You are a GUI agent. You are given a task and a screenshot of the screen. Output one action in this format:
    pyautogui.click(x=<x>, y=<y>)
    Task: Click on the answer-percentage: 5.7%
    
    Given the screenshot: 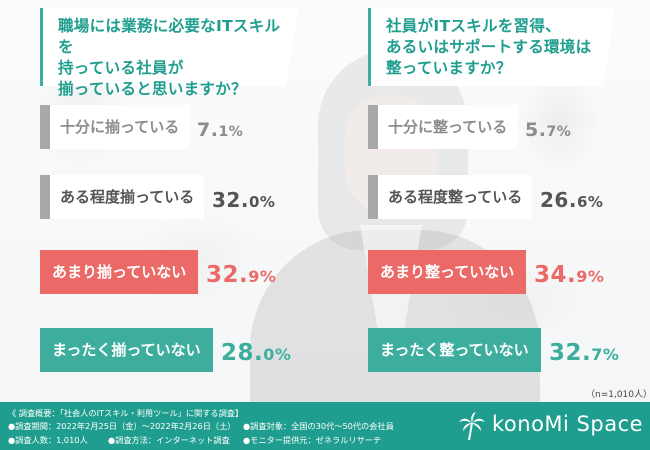 What is the action you would take?
    pyautogui.click(x=548, y=127)
    